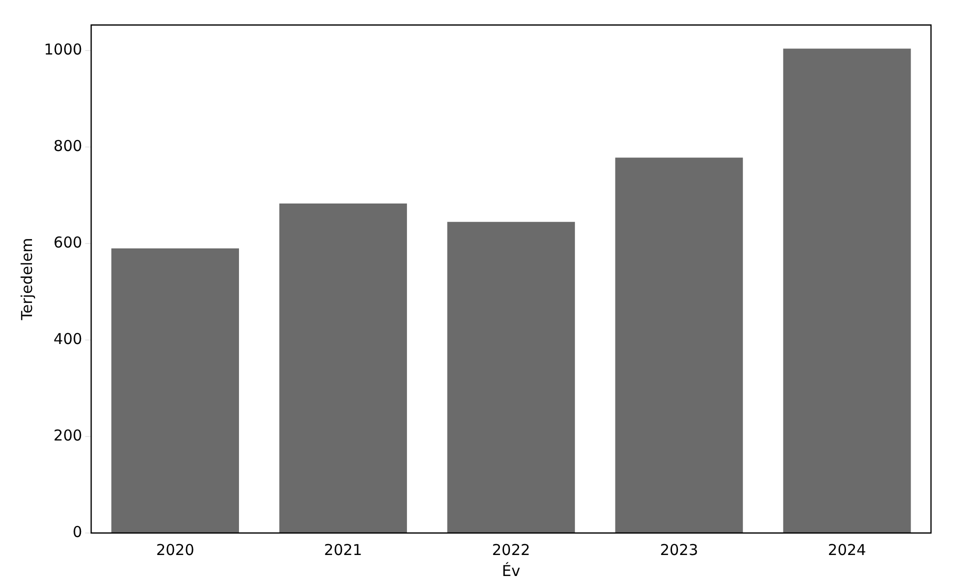  Describe the element at coordinates (175, 549) in the screenshot. I see `x-tick-label: 2020` at that location.